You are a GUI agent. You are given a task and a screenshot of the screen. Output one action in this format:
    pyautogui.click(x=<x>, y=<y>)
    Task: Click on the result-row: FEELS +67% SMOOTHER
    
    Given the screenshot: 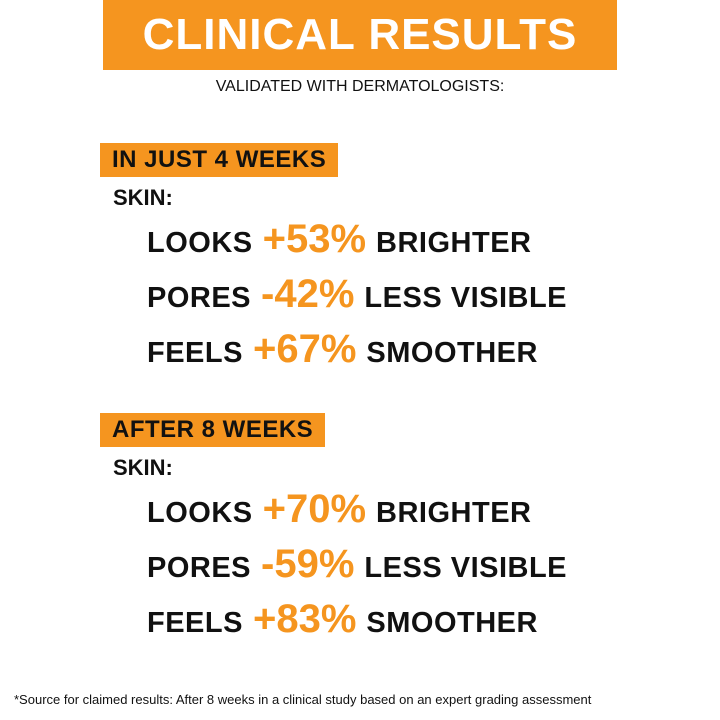 What is the action you would take?
    pyautogui.click(x=342, y=349)
    